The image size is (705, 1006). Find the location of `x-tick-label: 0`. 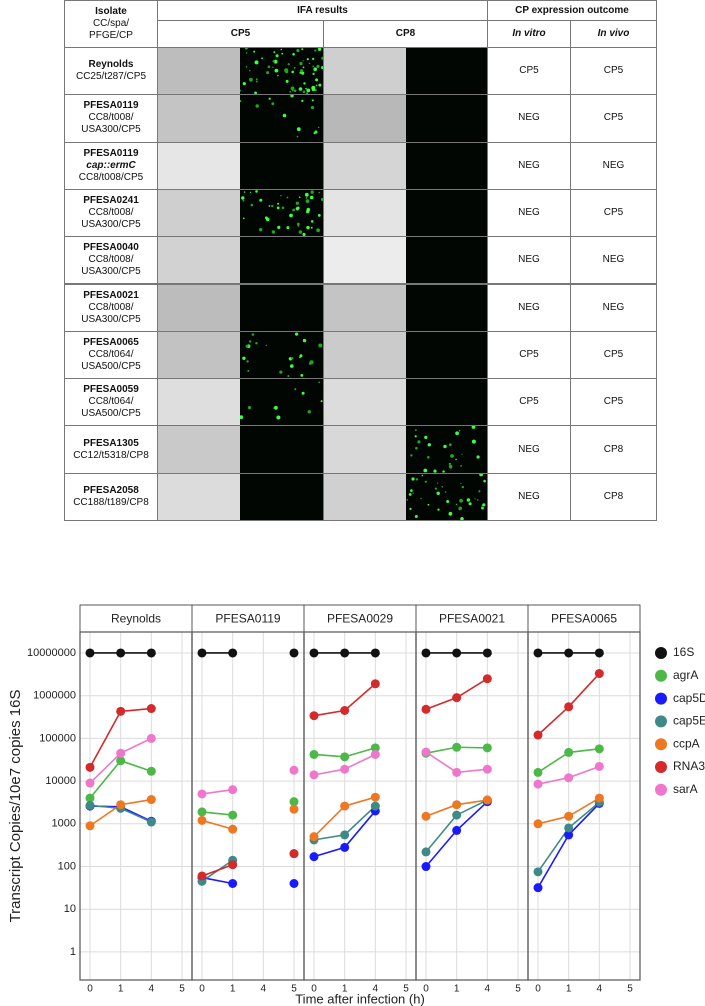

x-tick-label: 0 is located at coordinates (426, 989).